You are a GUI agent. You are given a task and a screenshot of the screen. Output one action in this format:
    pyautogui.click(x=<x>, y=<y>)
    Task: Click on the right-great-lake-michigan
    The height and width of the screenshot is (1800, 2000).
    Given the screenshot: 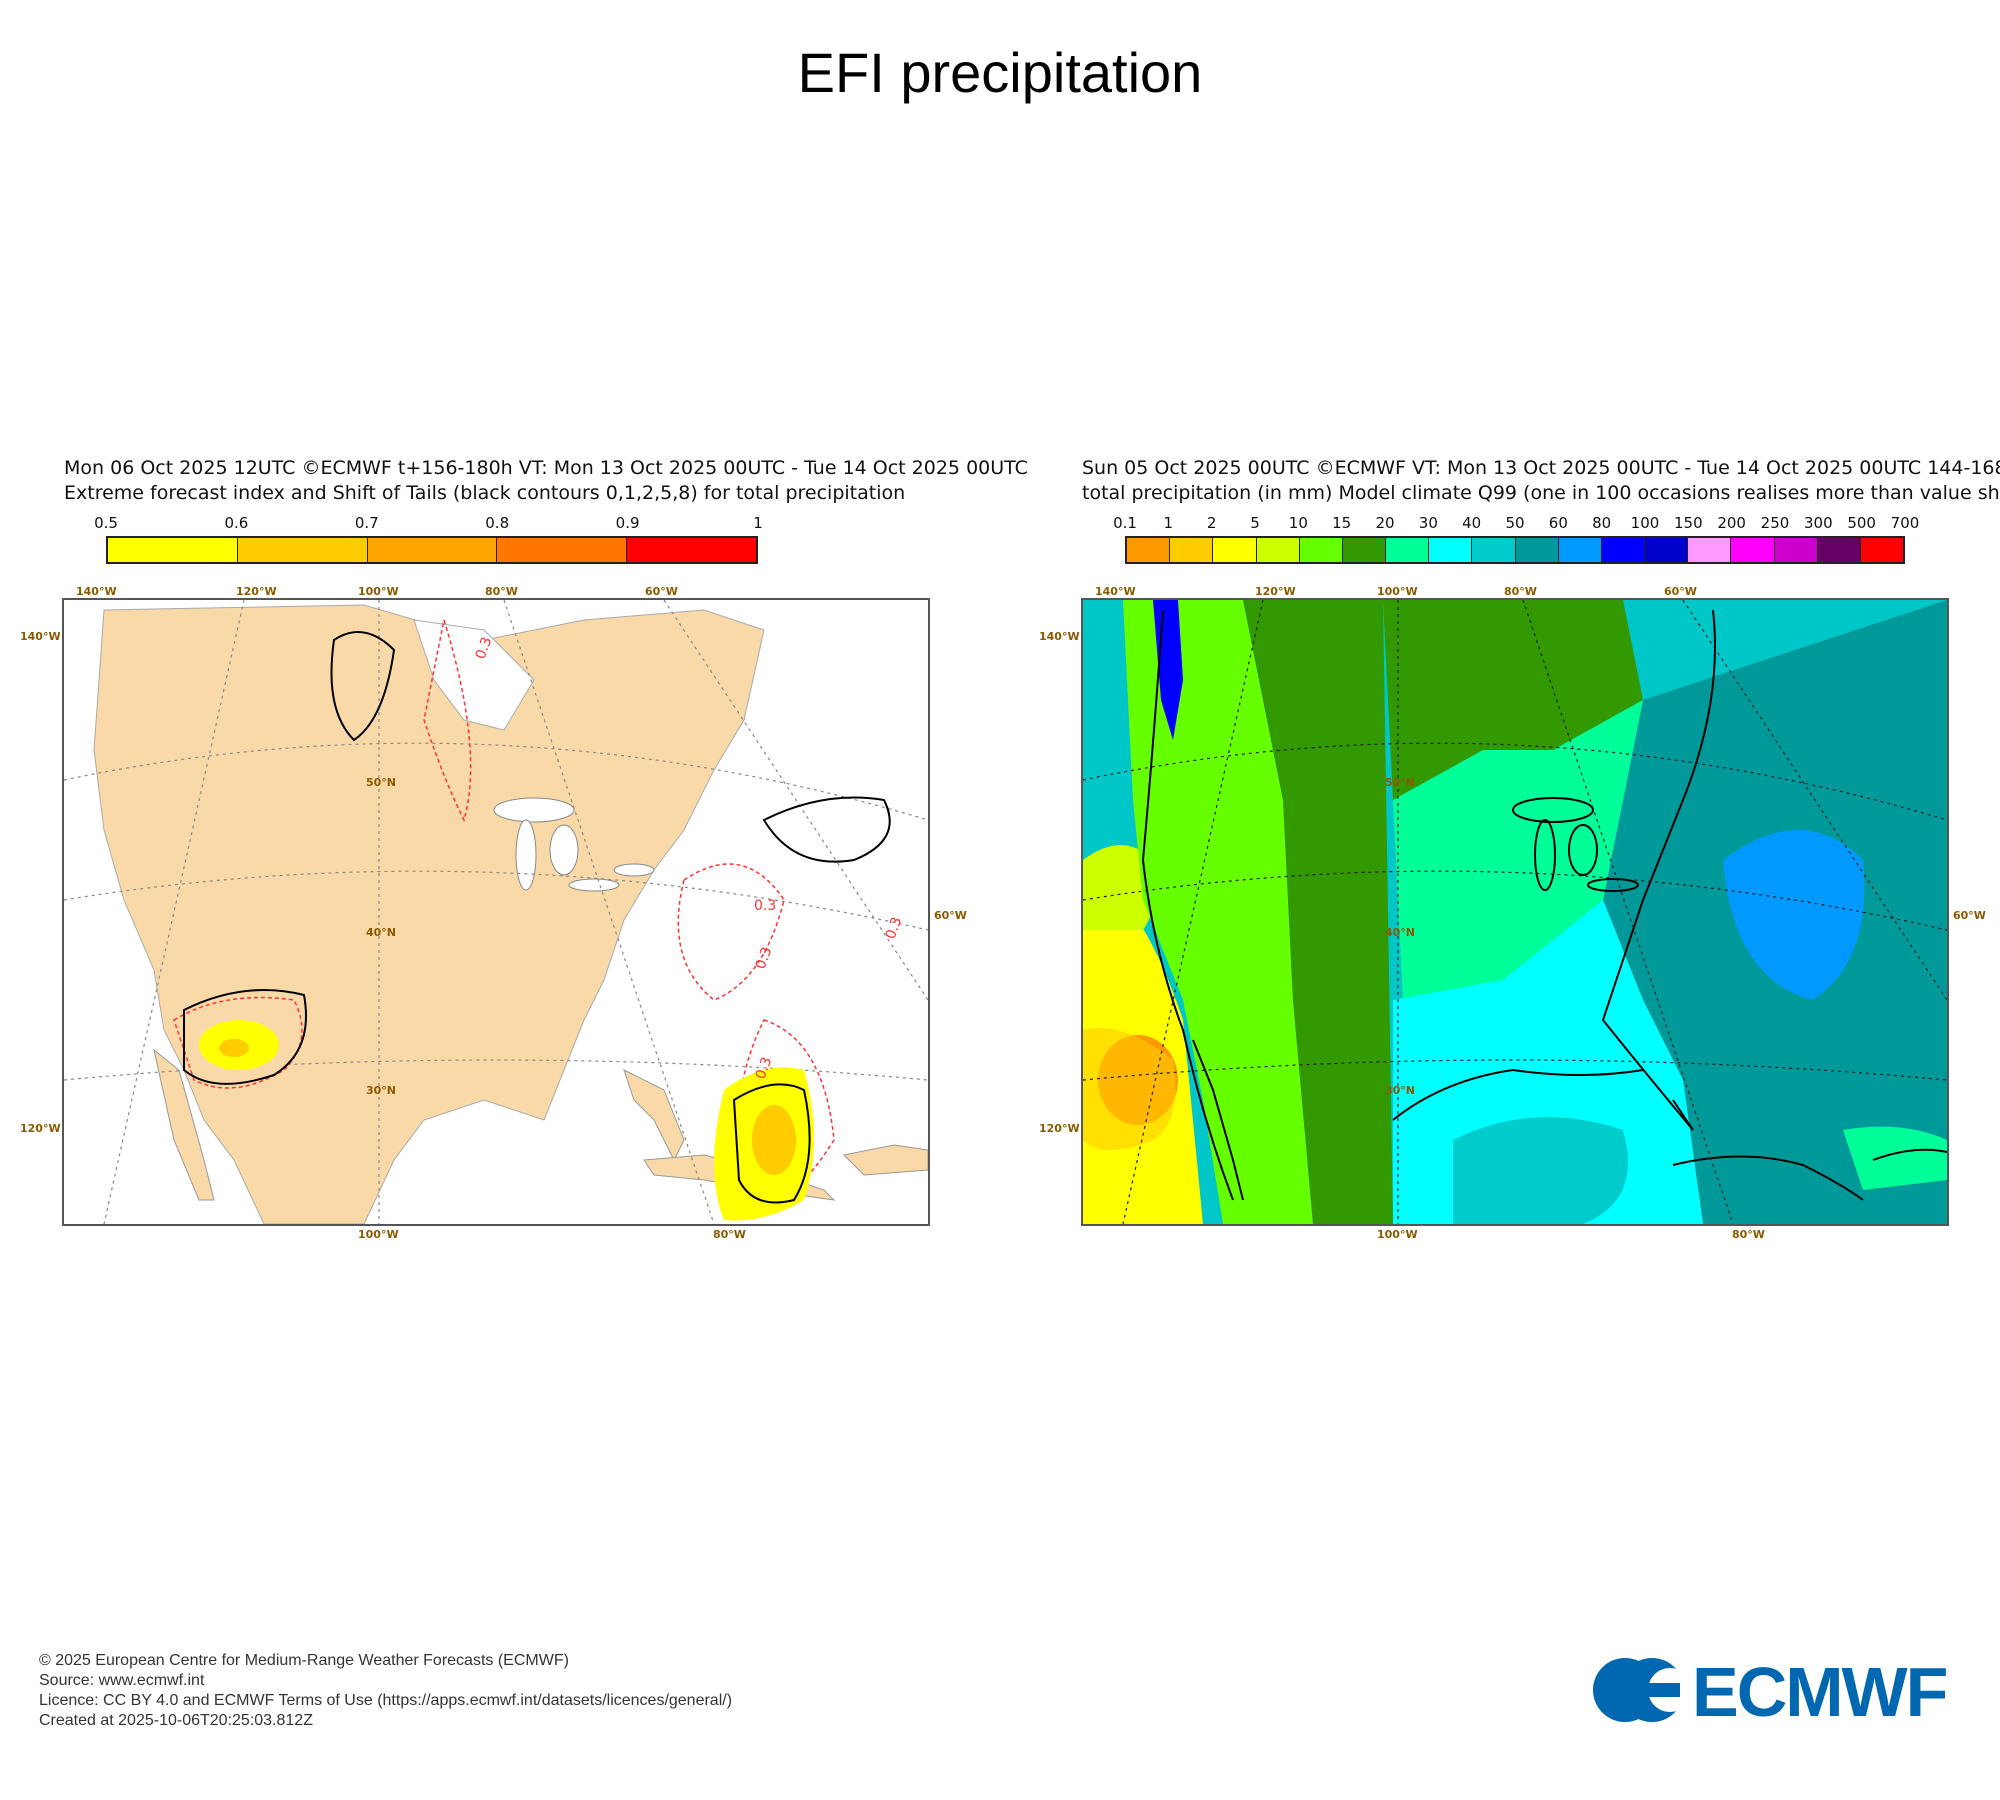 What is the action you would take?
    pyautogui.click(x=1545, y=855)
    